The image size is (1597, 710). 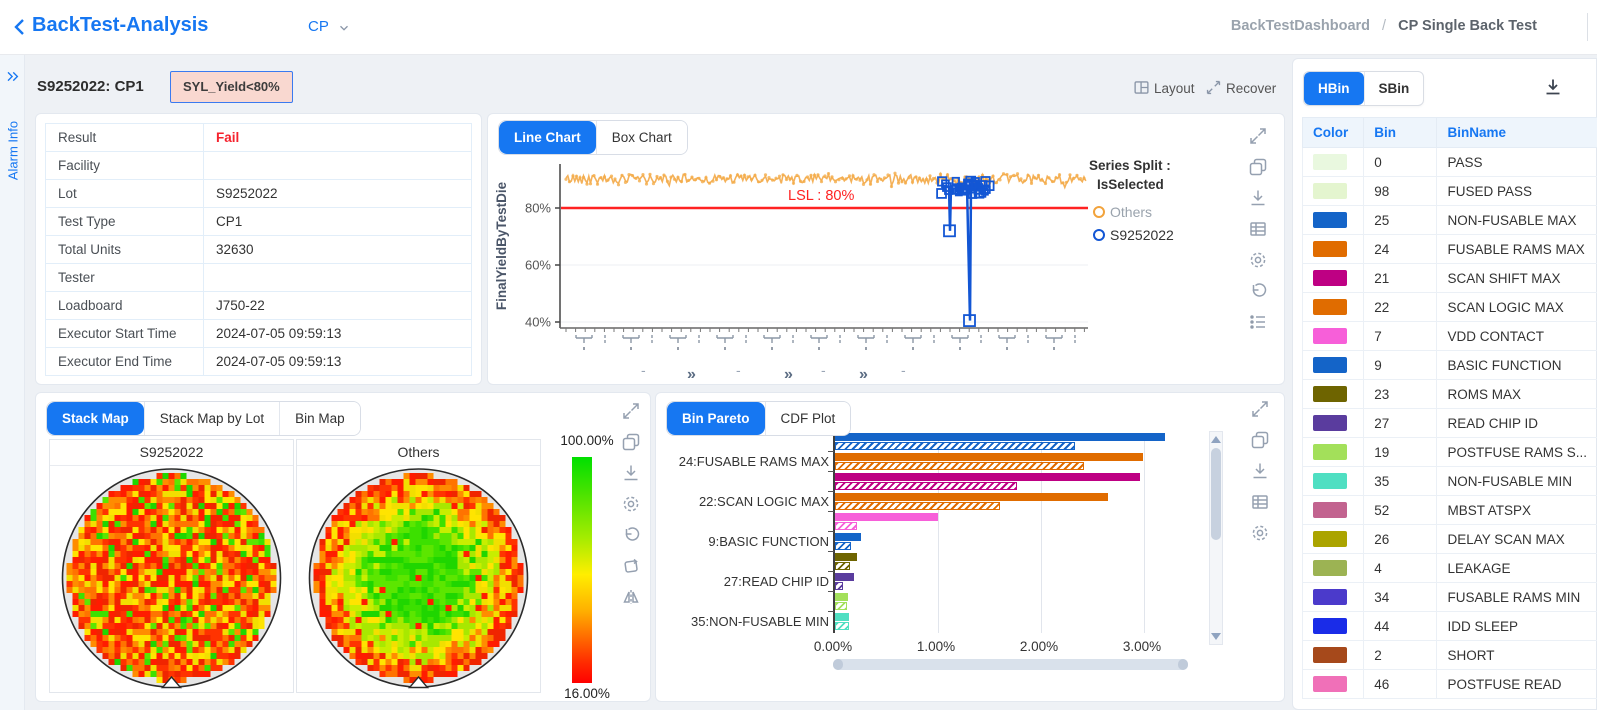 What do you see at coordinates (1400, 597) in the screenshot?
I see `bin-number: 34` at bounding box center [1400, 597].